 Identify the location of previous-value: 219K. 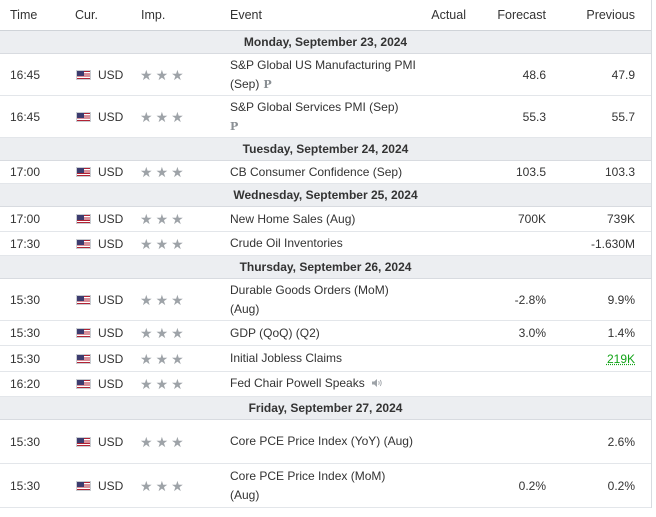
(598, 359).